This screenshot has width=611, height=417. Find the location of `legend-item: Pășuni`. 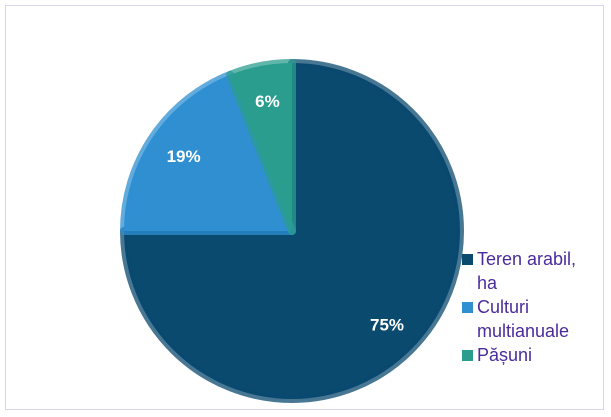

legend-item: Pășuni is located at coordinates (529, 355).